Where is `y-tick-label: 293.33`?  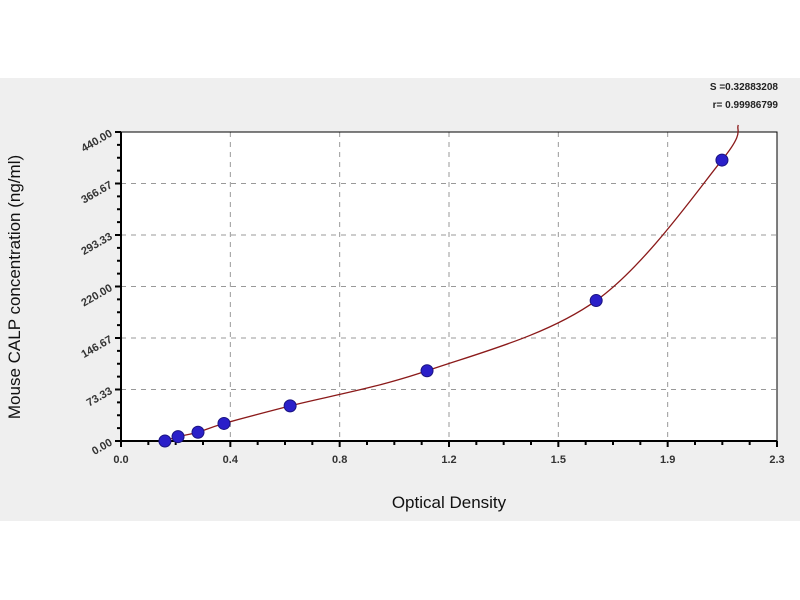 y-tick-label: 293.33 is located at coordinates (96, 244).